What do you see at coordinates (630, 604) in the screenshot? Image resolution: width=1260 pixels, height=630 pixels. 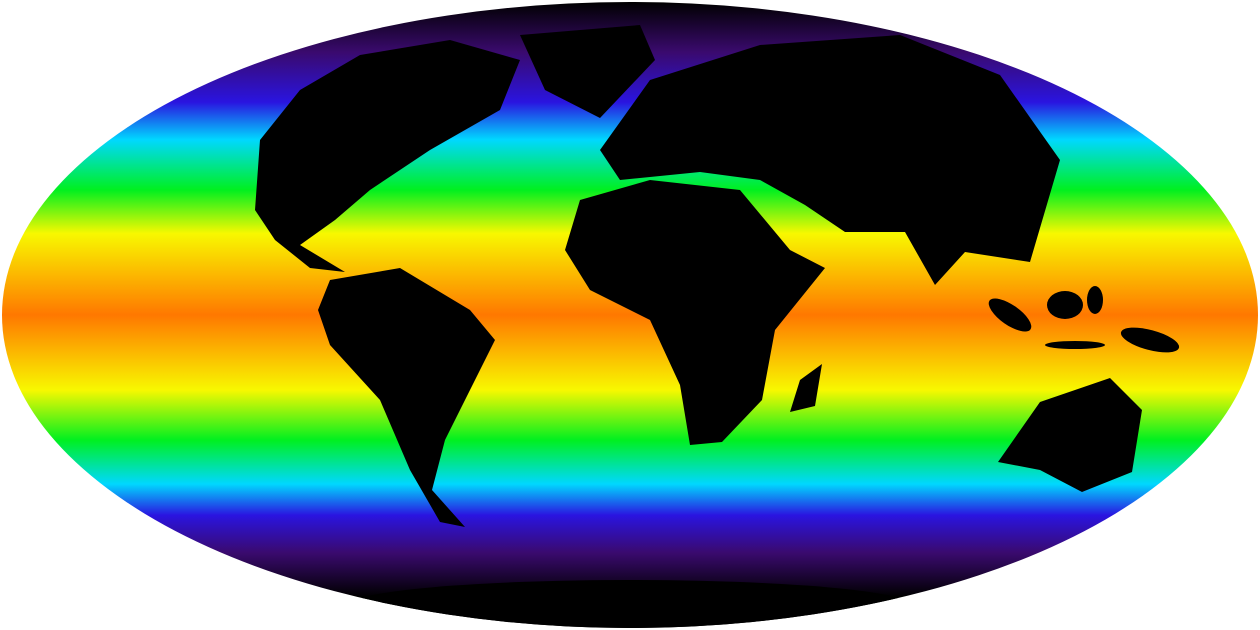 I see `antarctica` at bounding box center [630, 604].